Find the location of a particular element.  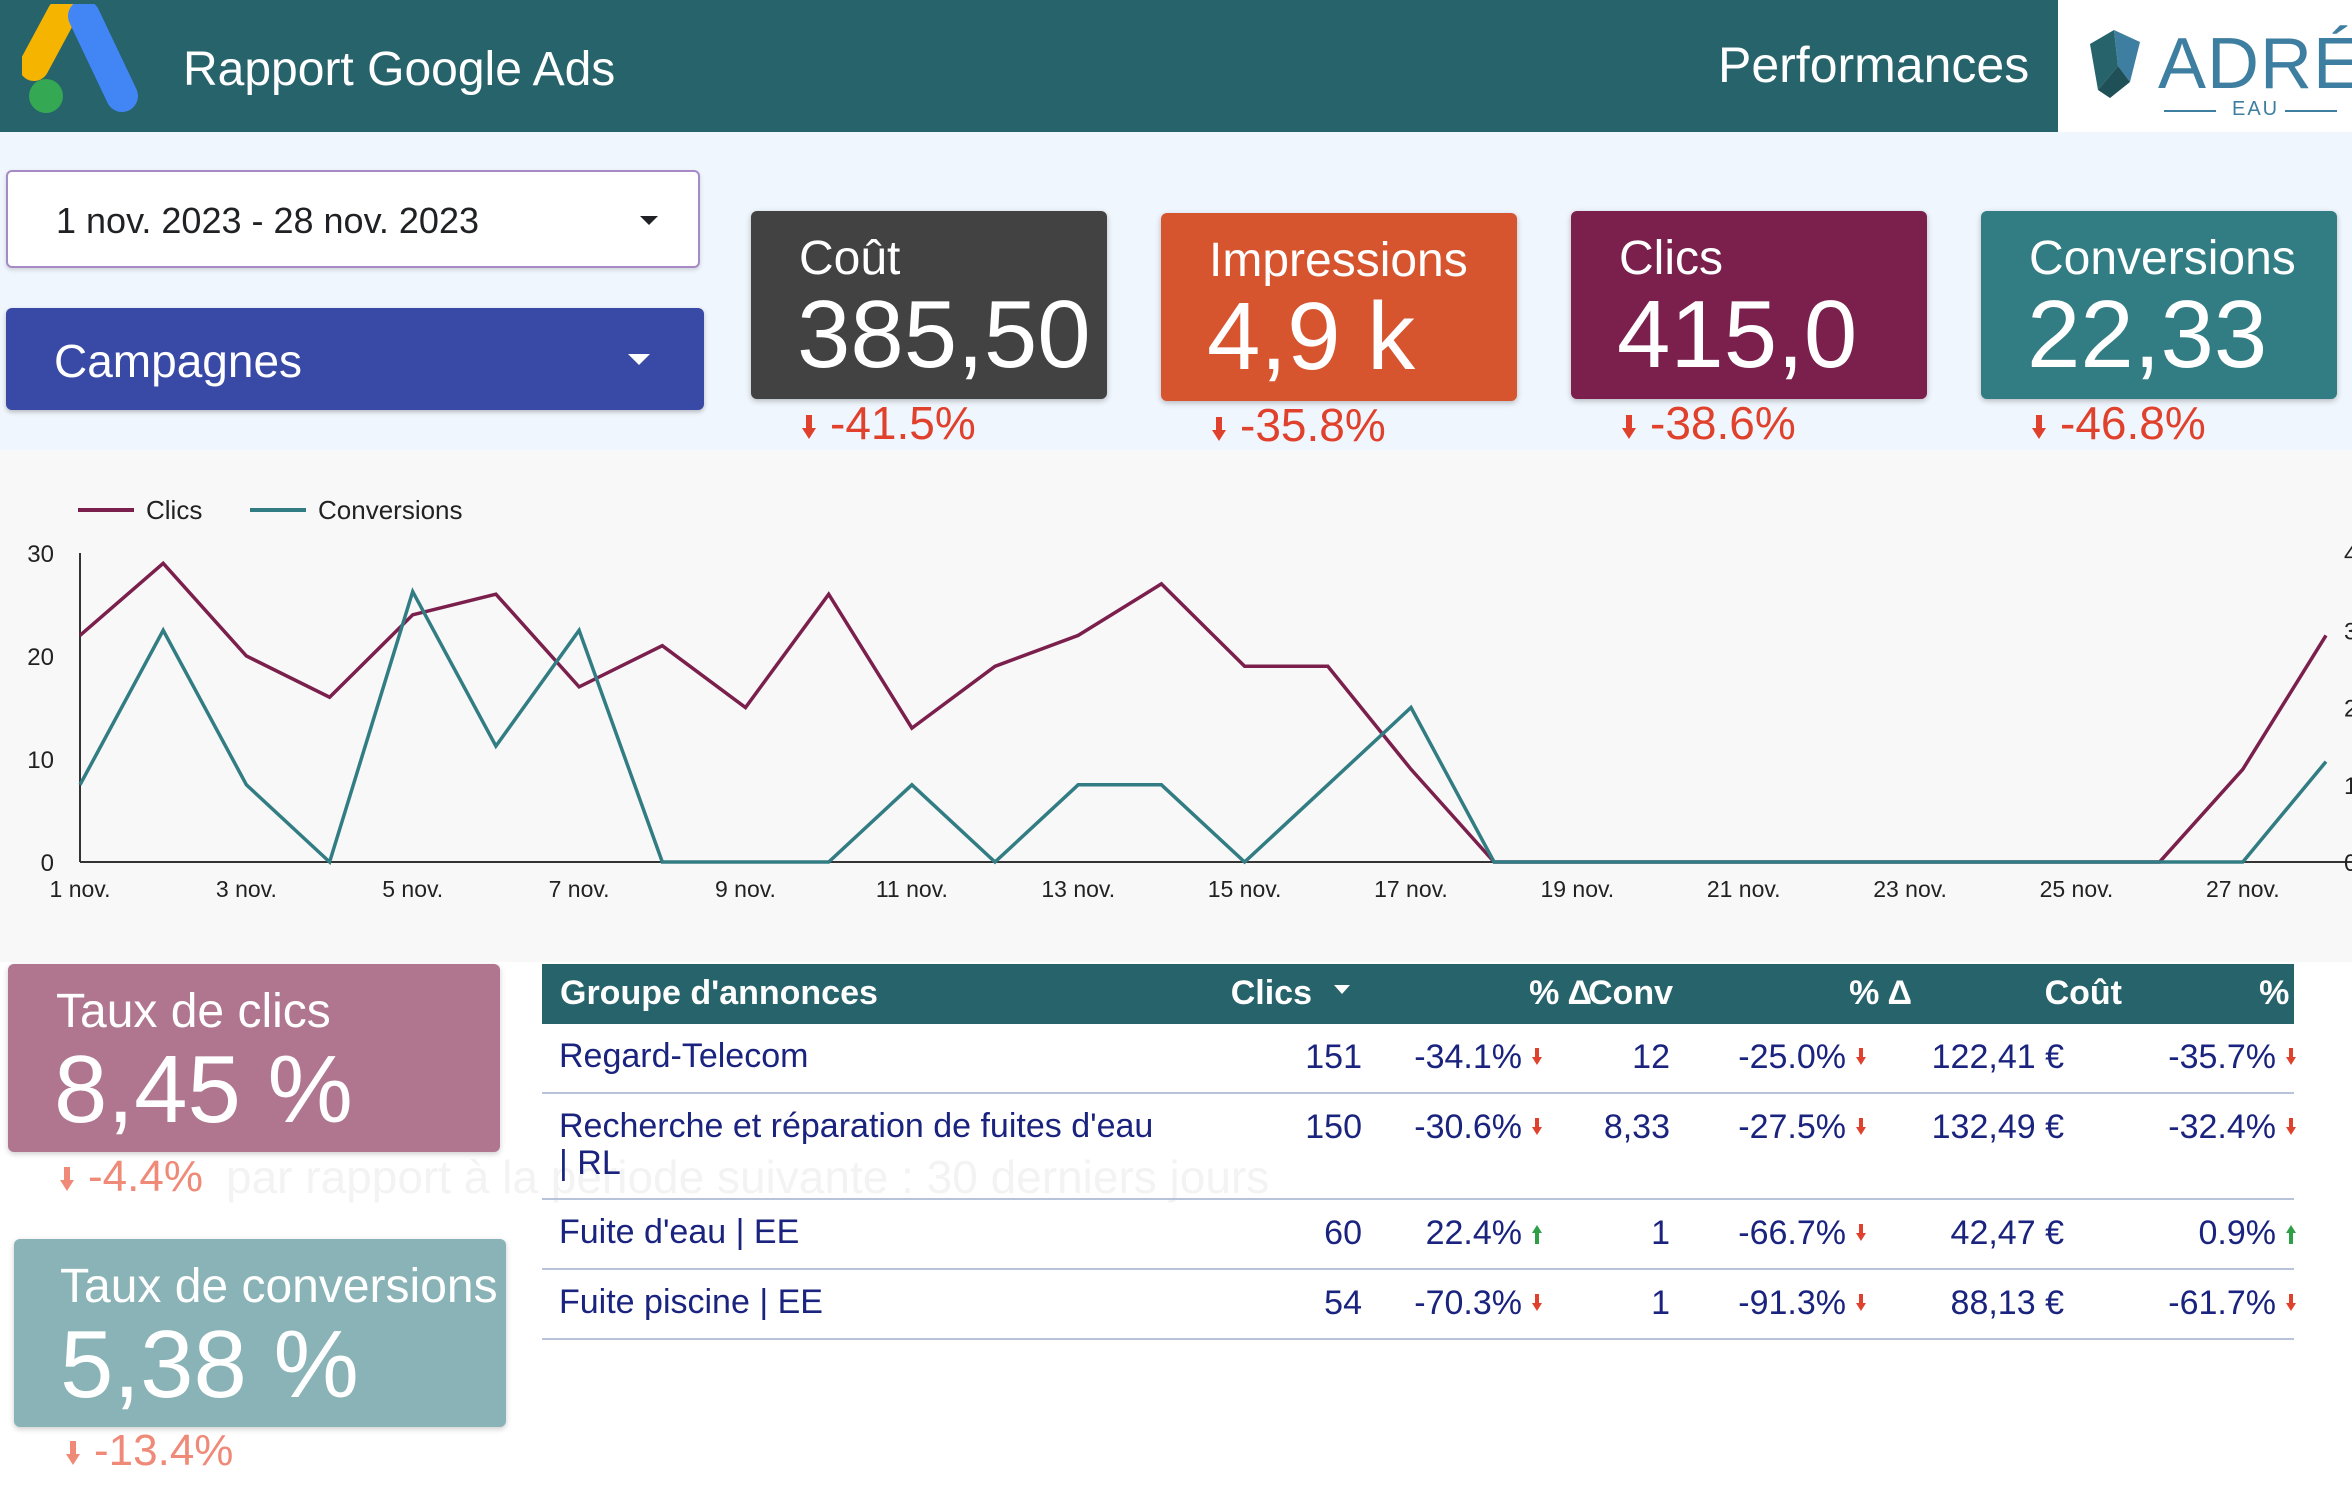

page-title: Performances is located at coordinates (1874, 65).